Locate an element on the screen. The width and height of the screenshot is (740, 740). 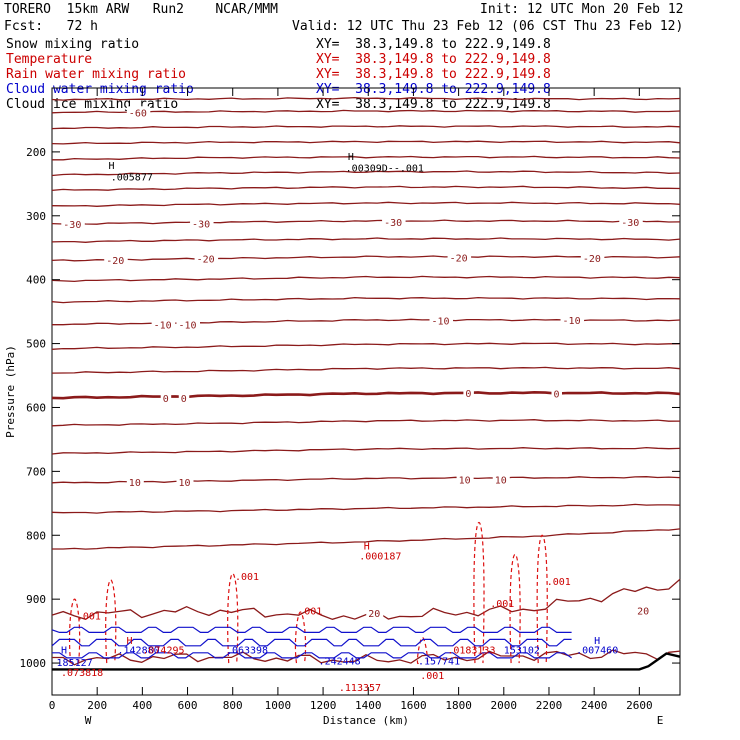
x-tick-label: 2000 is located at coordinates (504, 705).